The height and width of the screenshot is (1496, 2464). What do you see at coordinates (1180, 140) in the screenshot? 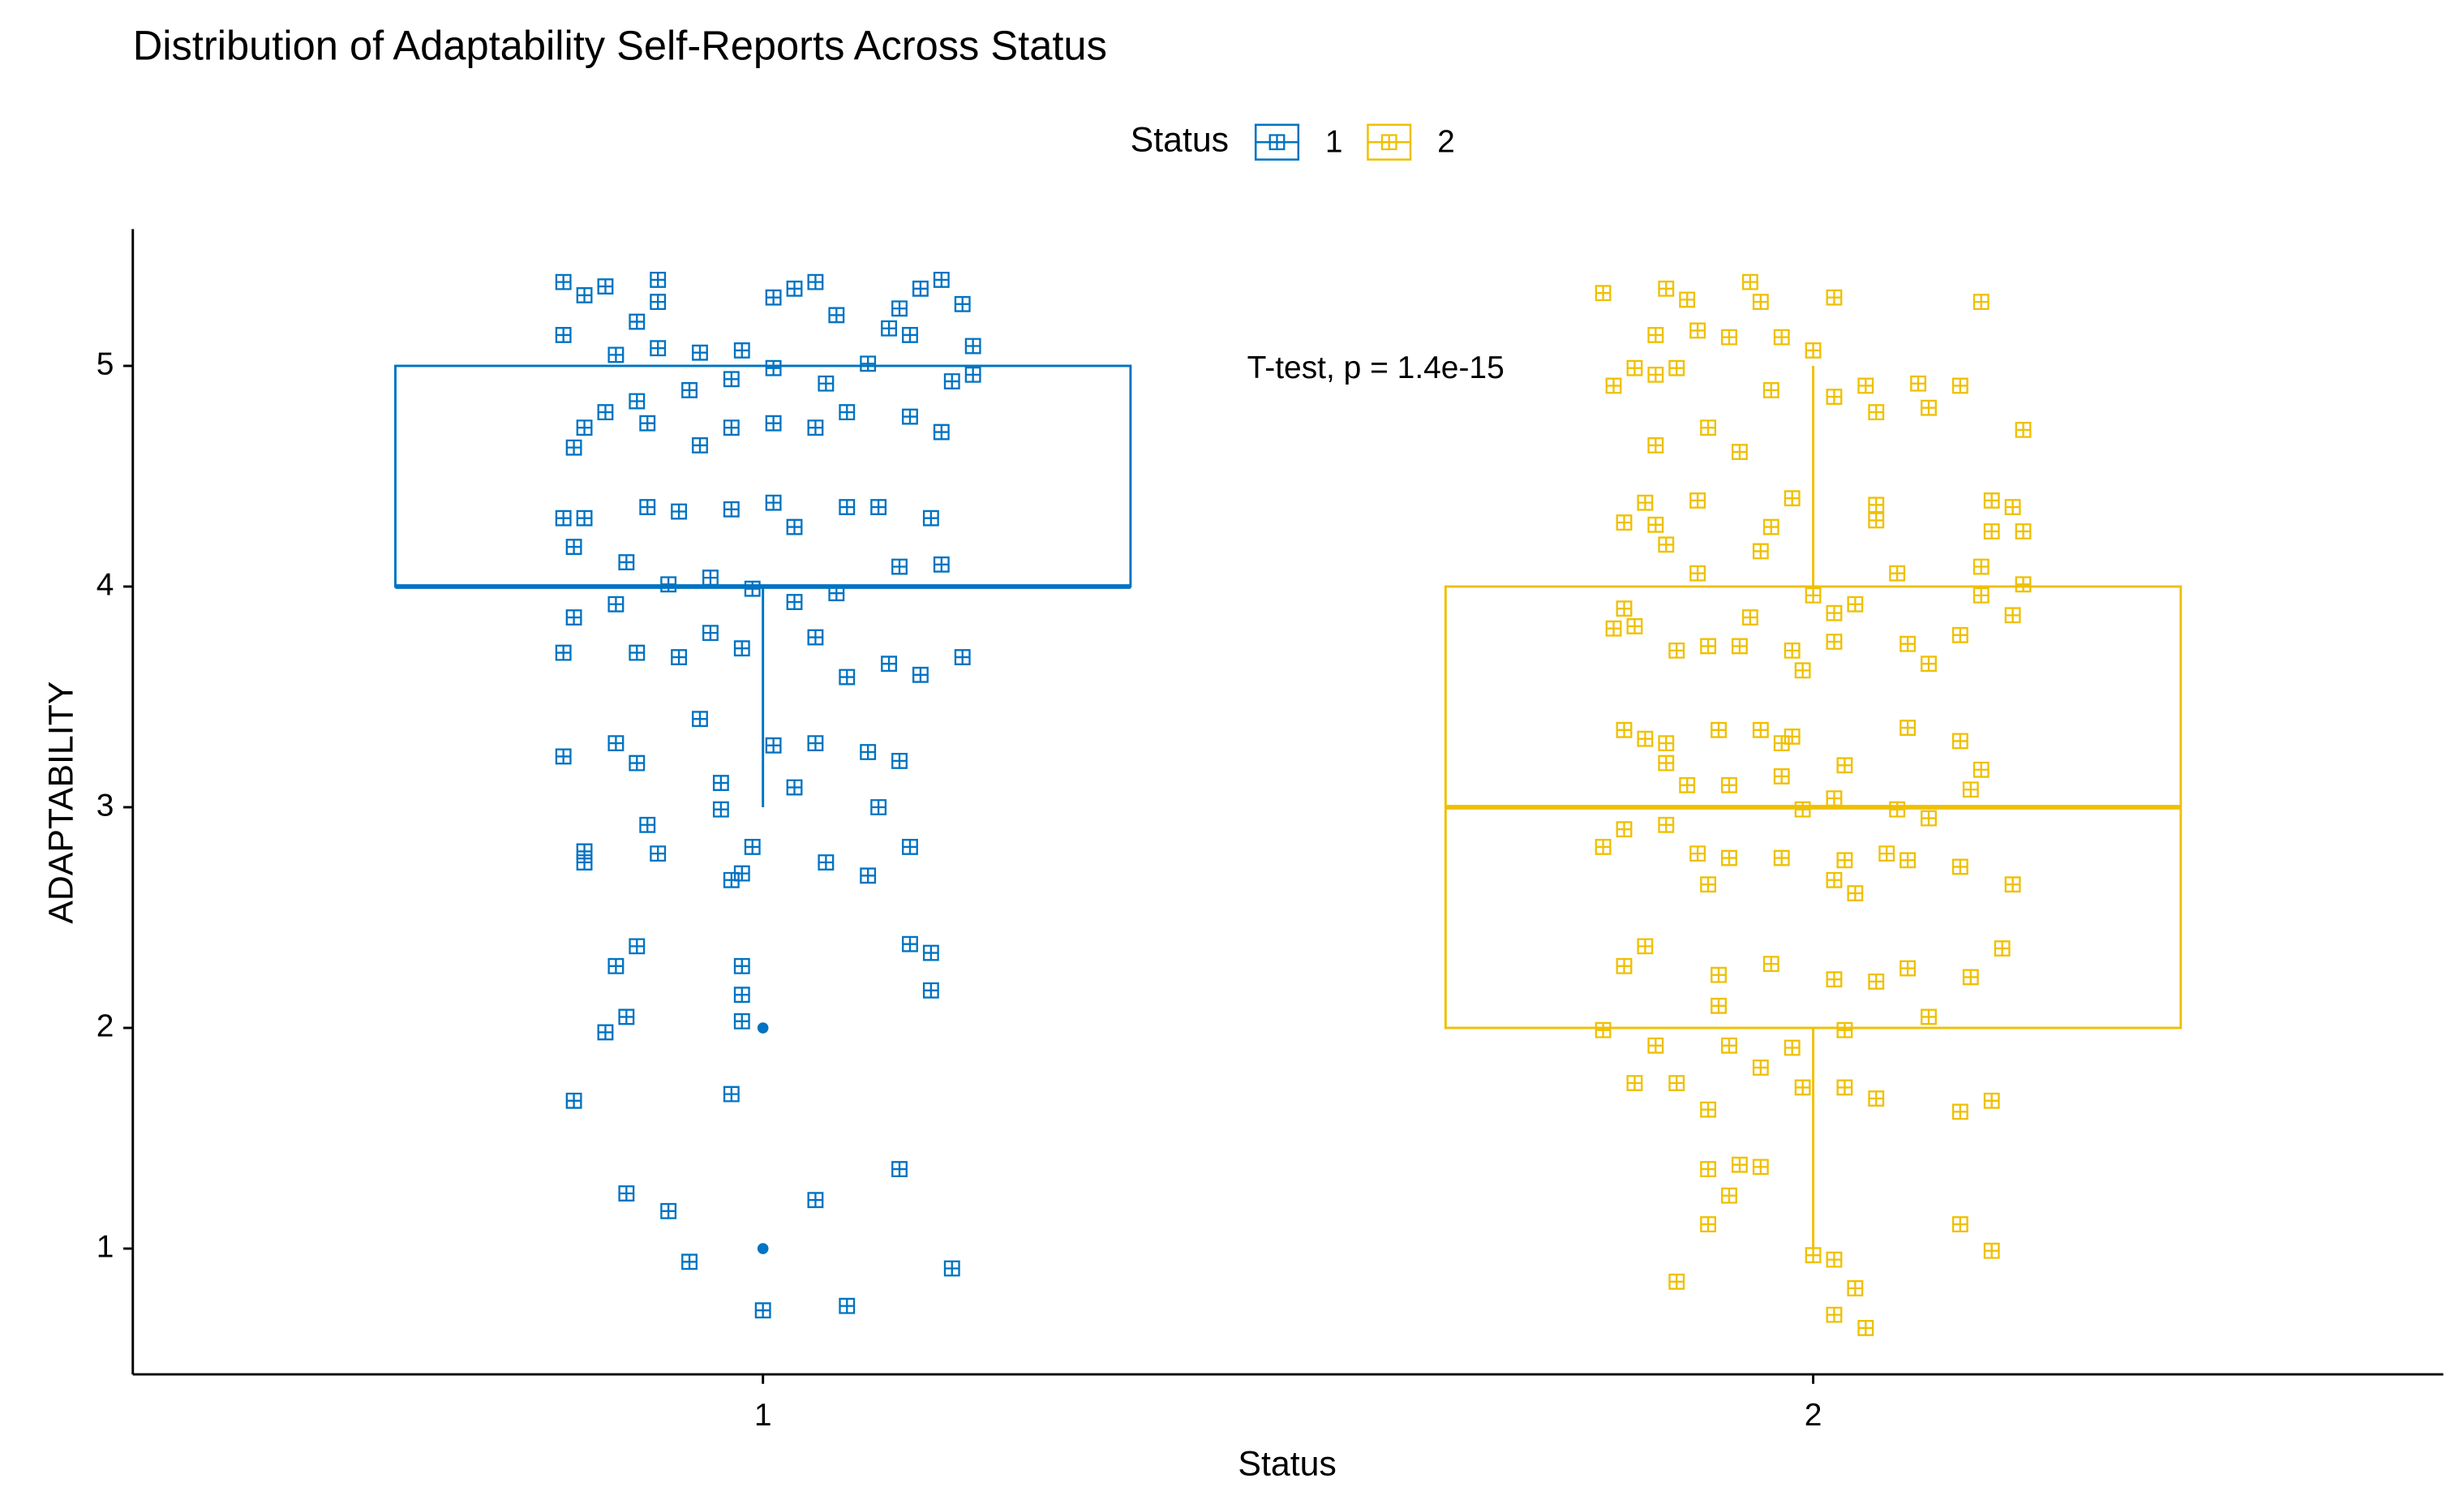
I see `legend-title: Status` at bounding box center [1180, 140].